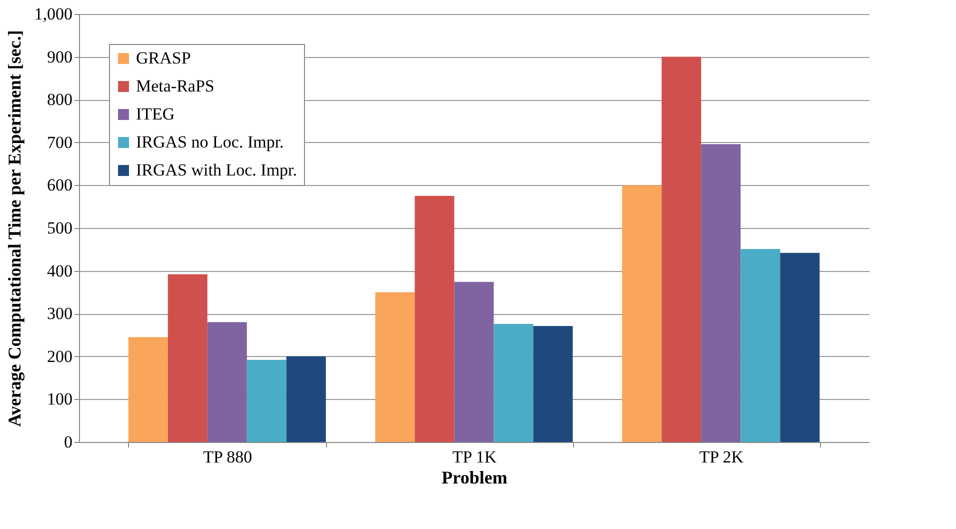 Image resolution: width=956 pixels, height=529 pixels. I want to click on legend-label: IRGAS with Loc. Impr., so click(217, 170).